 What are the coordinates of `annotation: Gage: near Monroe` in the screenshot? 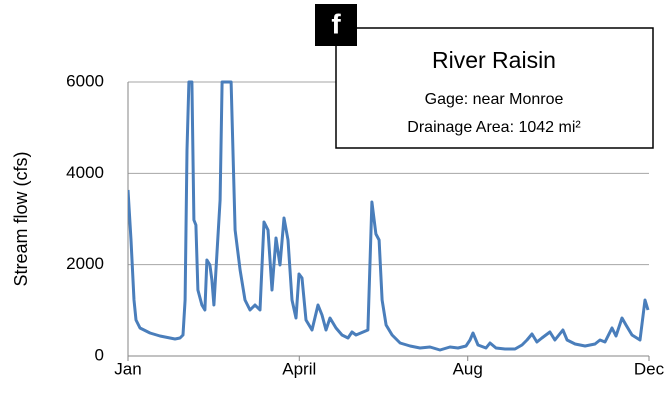 It's located at (494, 99).